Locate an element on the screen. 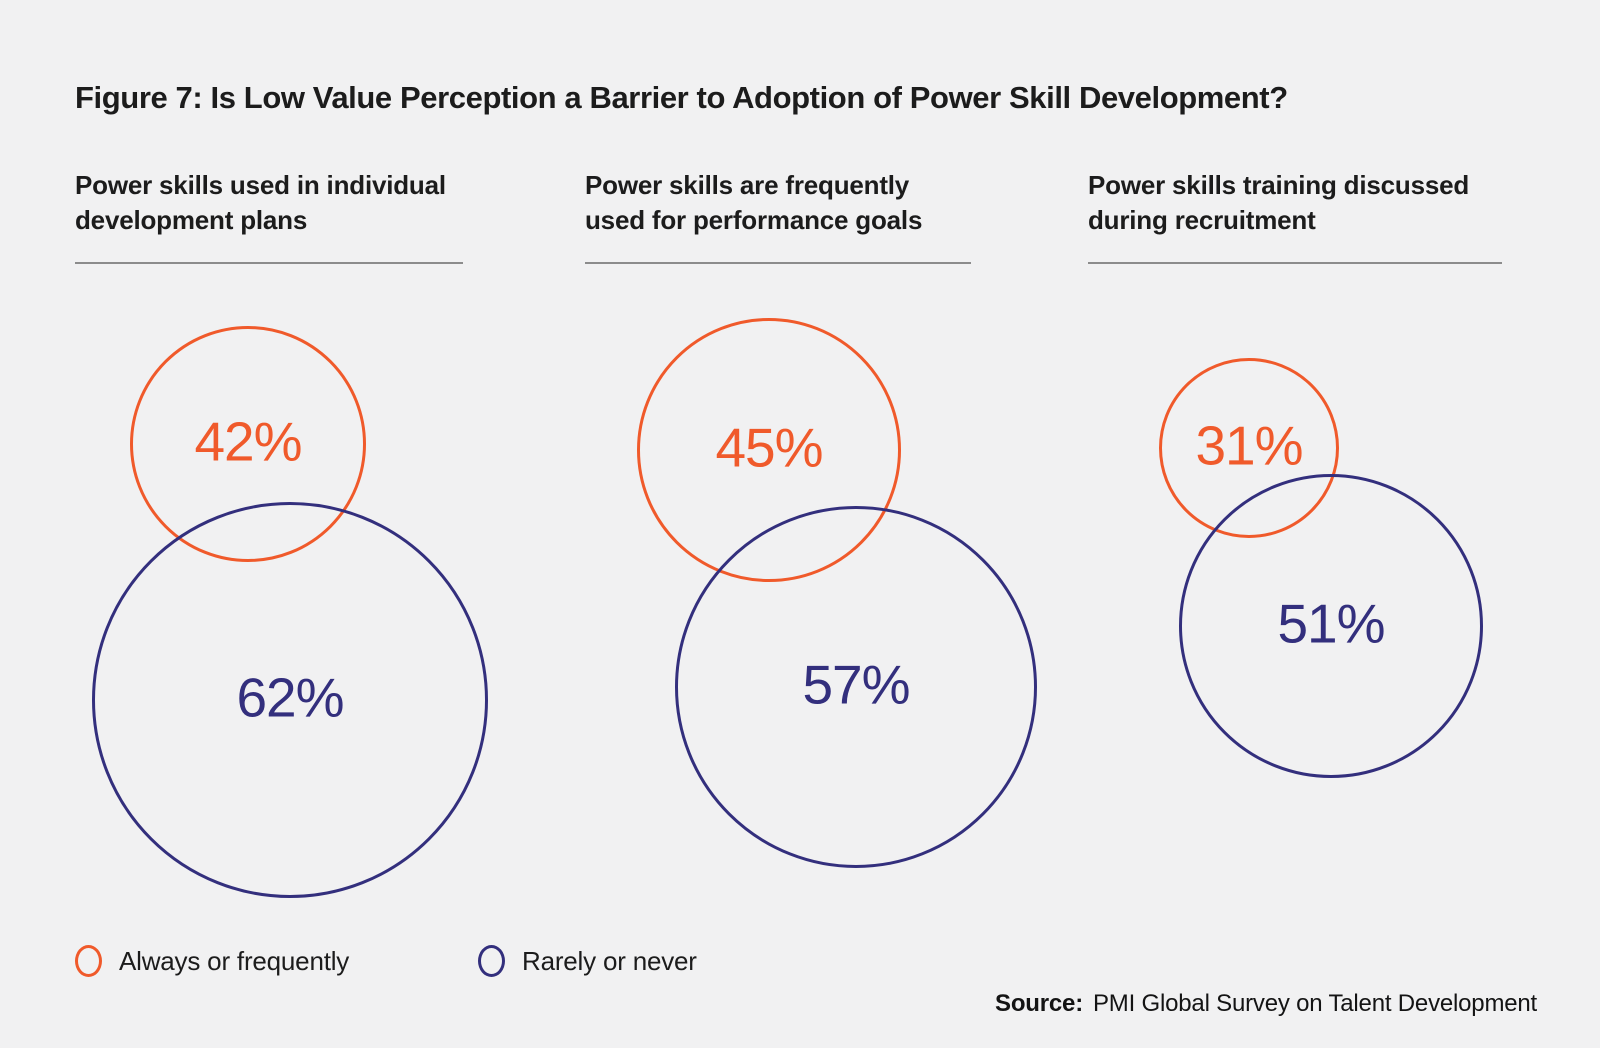  bubble-value-label: 31% is located at coordinates (1249, 445).